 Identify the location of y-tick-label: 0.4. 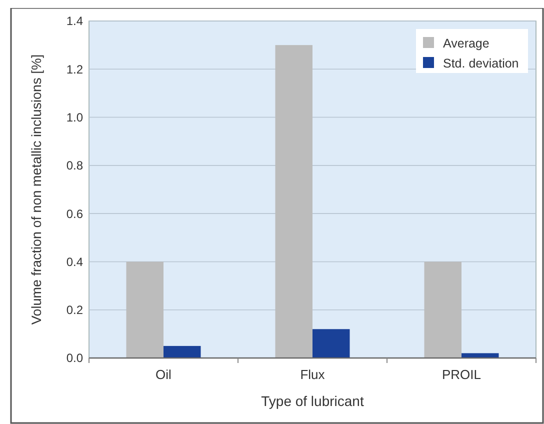
(75, 261).